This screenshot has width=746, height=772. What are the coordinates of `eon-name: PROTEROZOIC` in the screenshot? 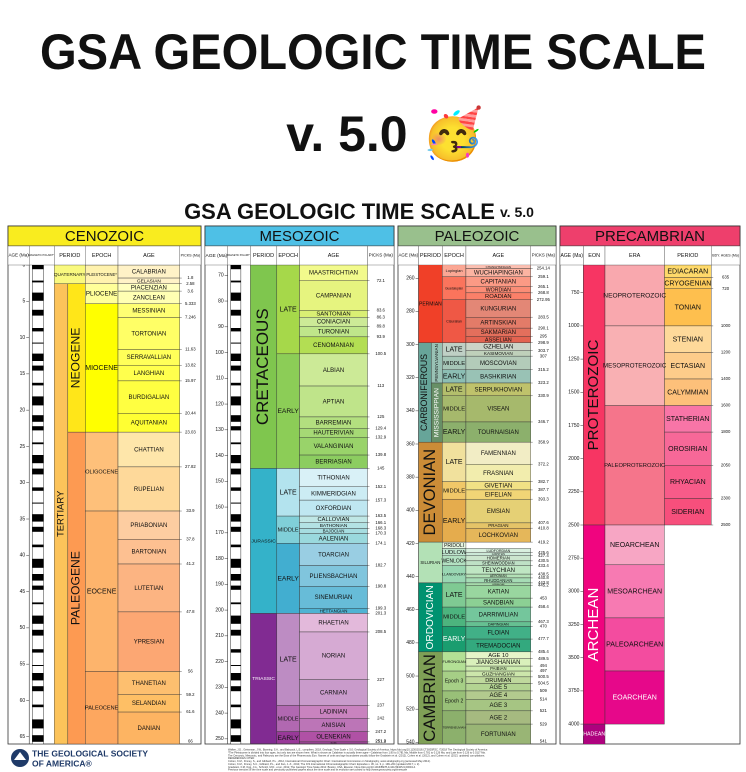 It's located at (593, 395).